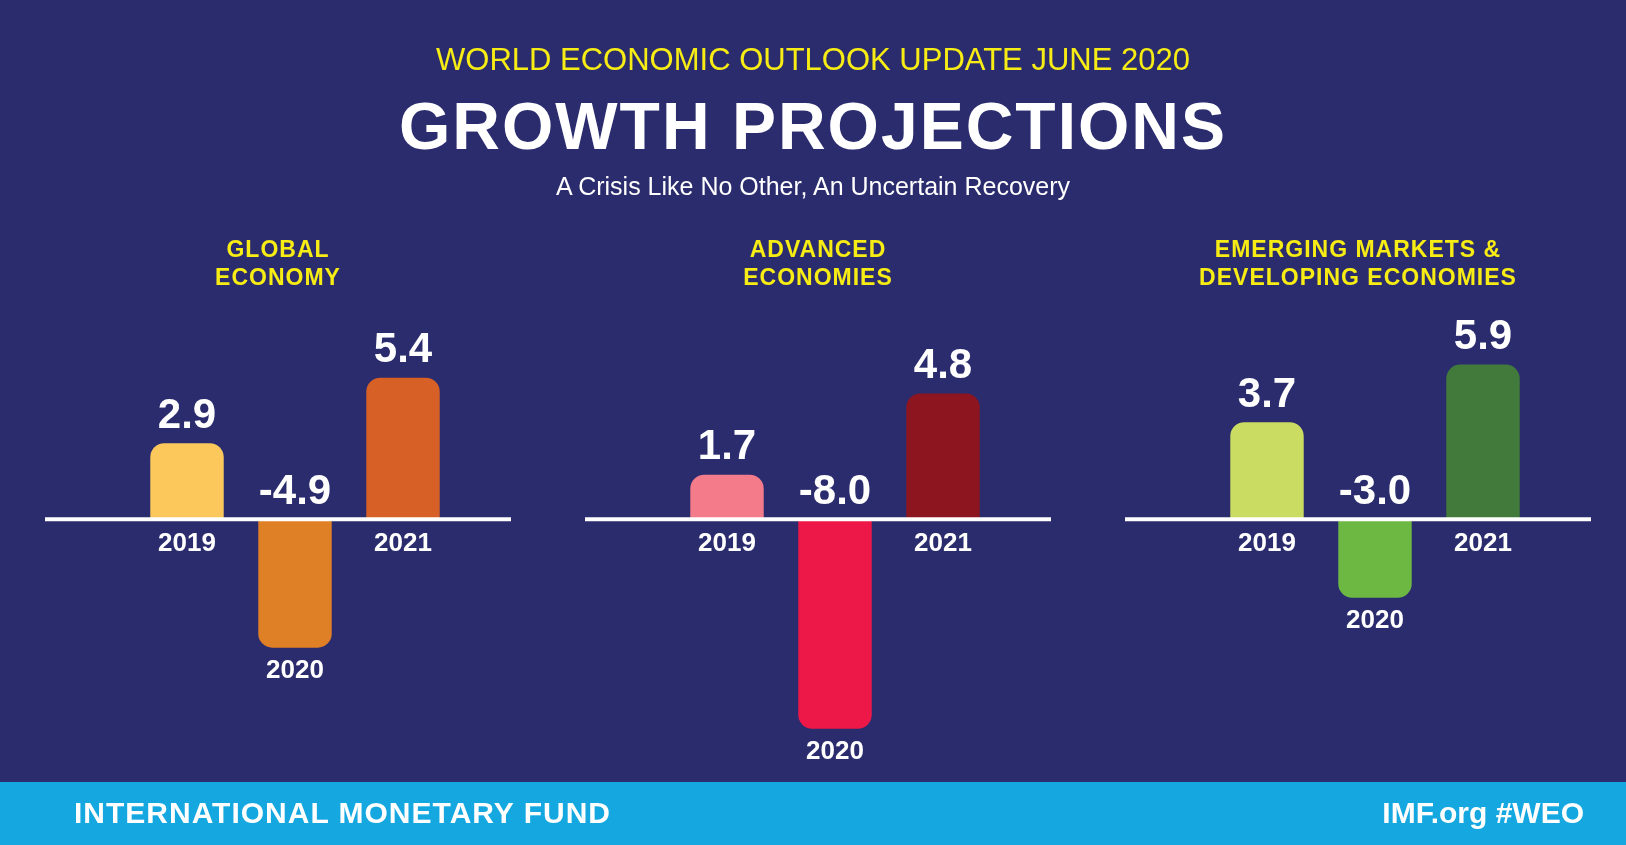 This screenshot has height=845, width=1626. I want to click on text: IMF.org #WEO, so click(1483, 813).